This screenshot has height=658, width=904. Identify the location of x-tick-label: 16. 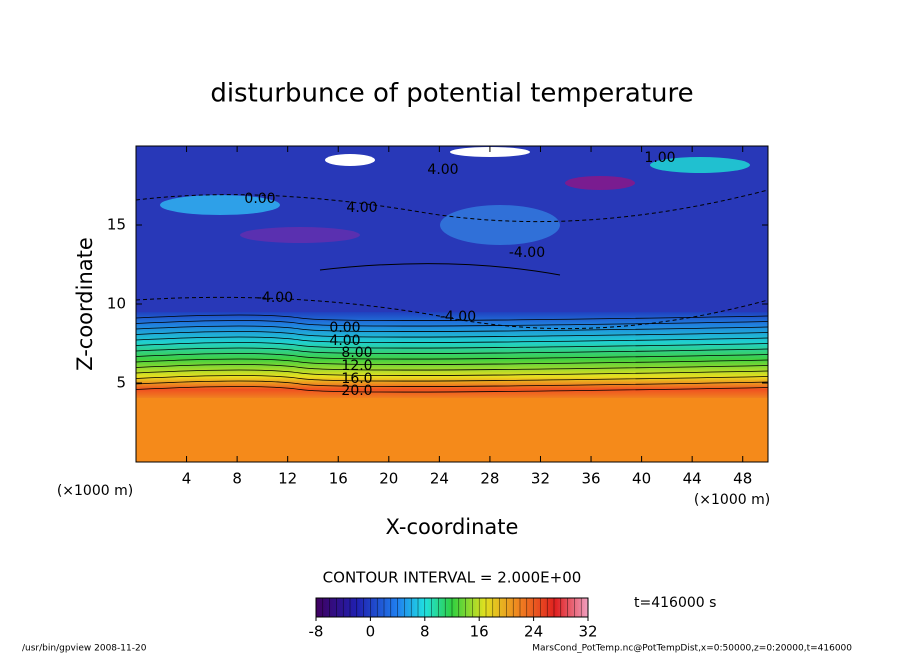
(338, 479).